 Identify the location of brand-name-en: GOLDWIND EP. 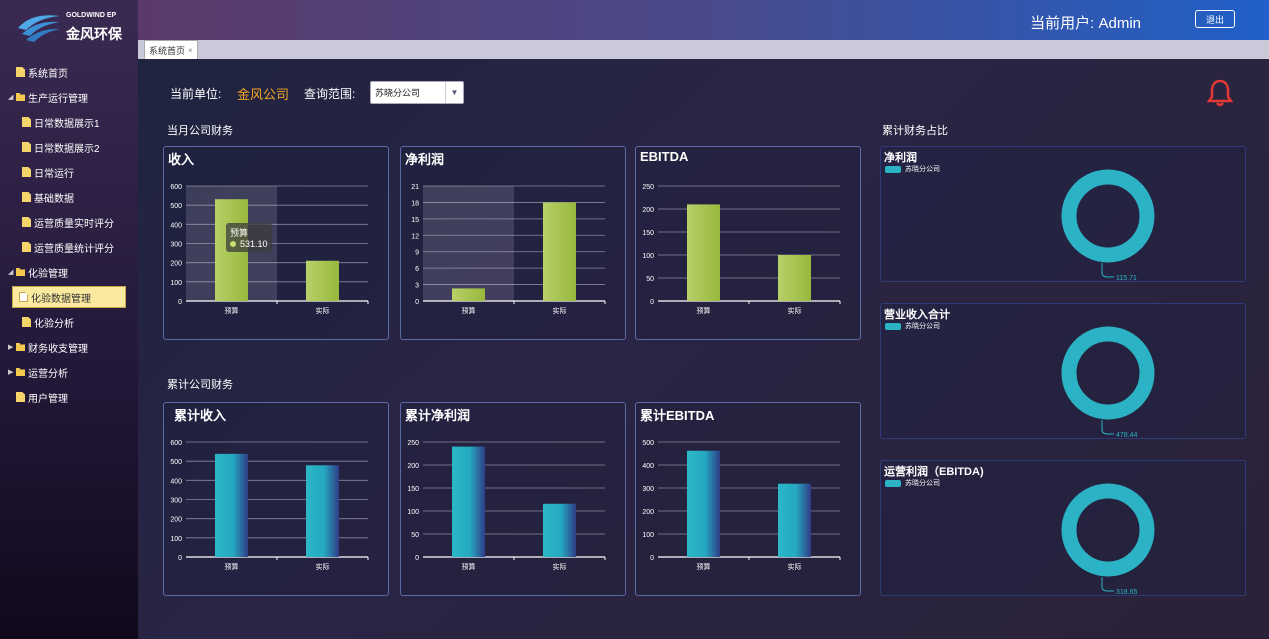
(91, 15).